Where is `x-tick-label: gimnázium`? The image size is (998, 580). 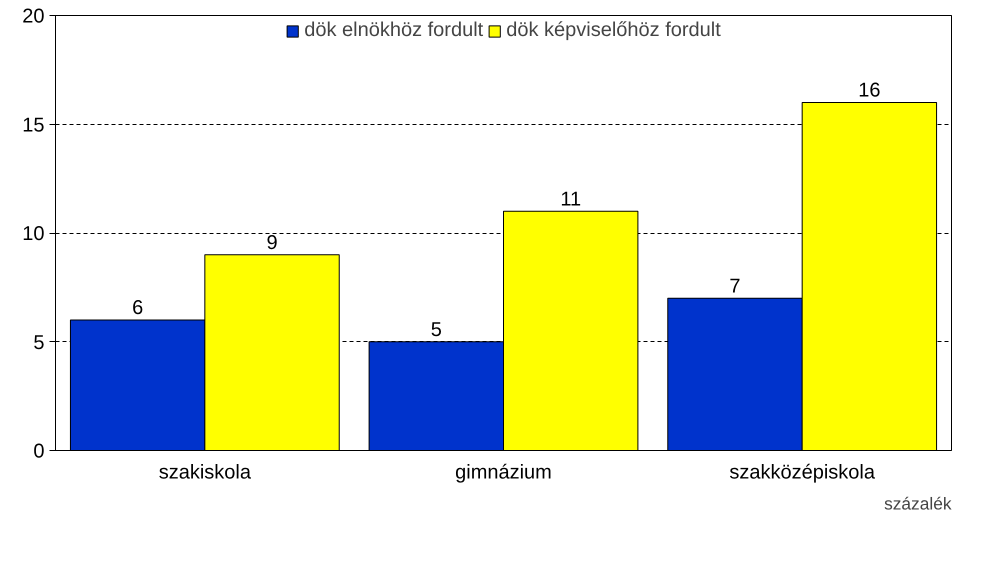 x-tick-label: gimnázium is located at coordinates (503, 473).